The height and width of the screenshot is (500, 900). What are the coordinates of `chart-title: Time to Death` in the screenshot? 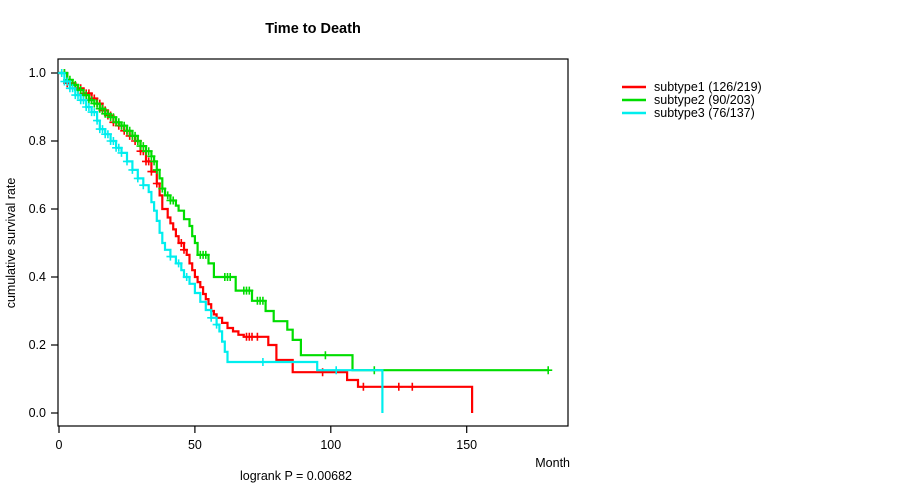 It's located at (313, 29).